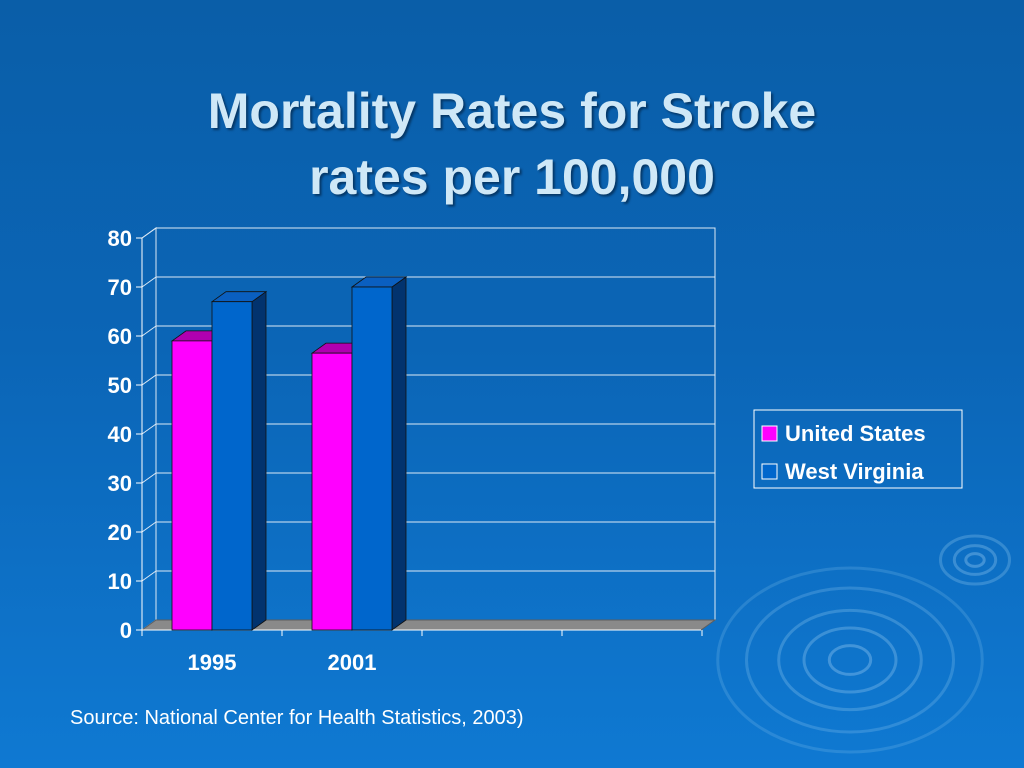  I want to click on bar-west-virginia-1995, so click(232, 466).